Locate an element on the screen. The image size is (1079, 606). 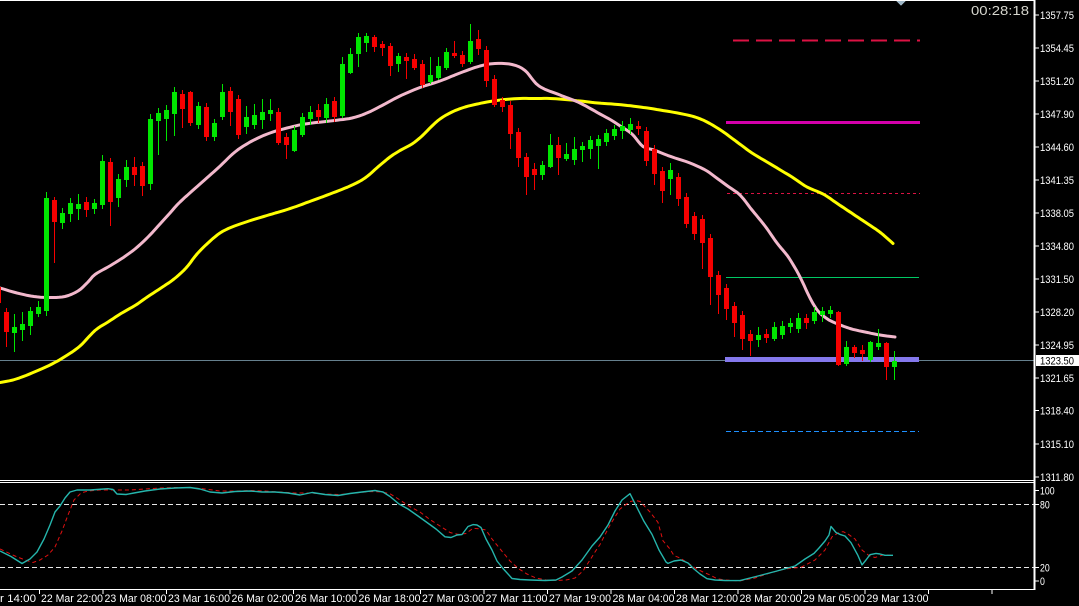
svg-text: 1357.75 is located at coordinates (1057, 16).